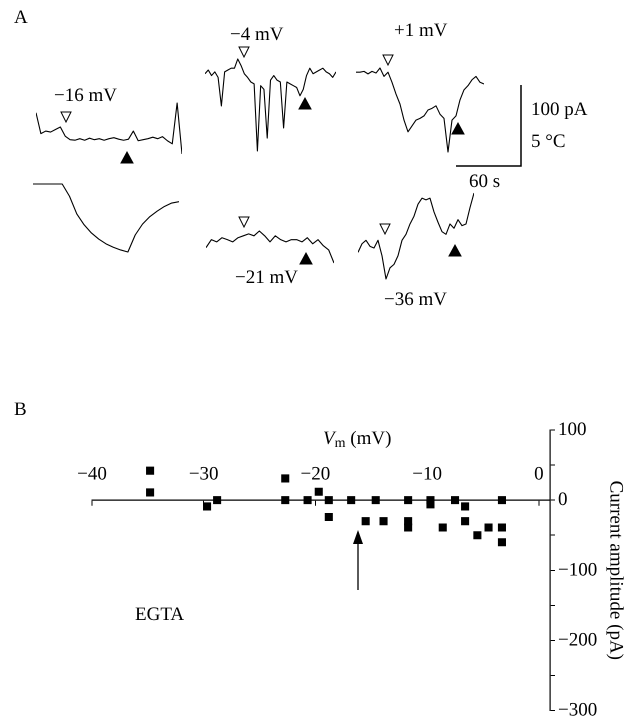 Image resolution: width=637 pixels, height=725 pixels. I want to click on text: 100 pA, so click(559, 109).